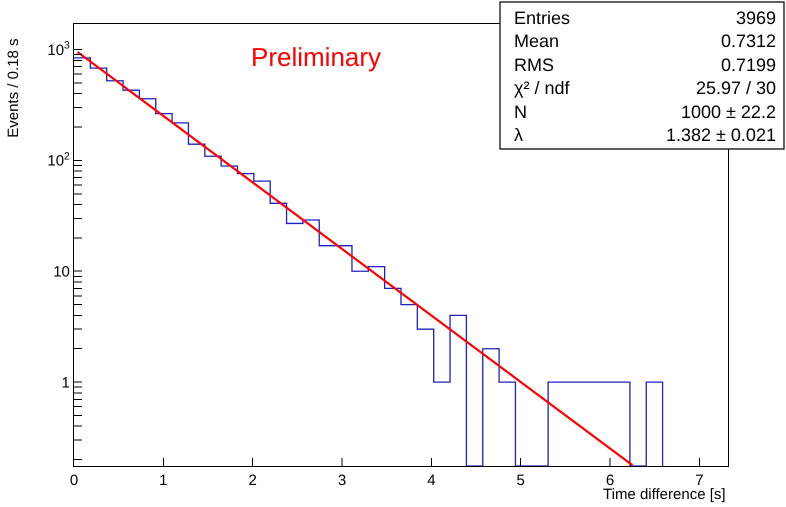  I want to click on annotation: Preliminary, so click(316, 57).